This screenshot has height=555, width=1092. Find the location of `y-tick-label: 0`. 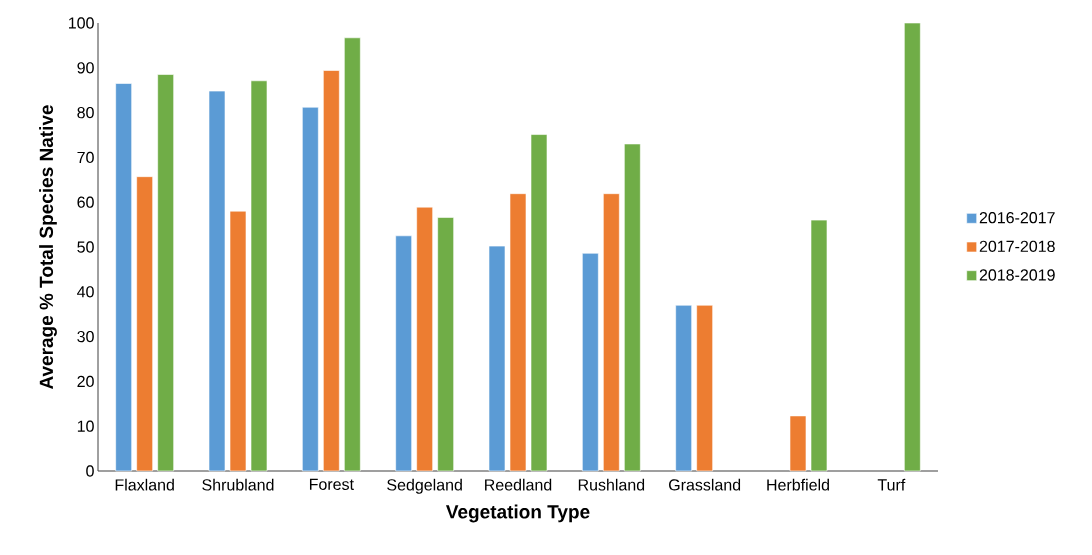

y-tick-label: 0 is located at coordinates (90, 471).